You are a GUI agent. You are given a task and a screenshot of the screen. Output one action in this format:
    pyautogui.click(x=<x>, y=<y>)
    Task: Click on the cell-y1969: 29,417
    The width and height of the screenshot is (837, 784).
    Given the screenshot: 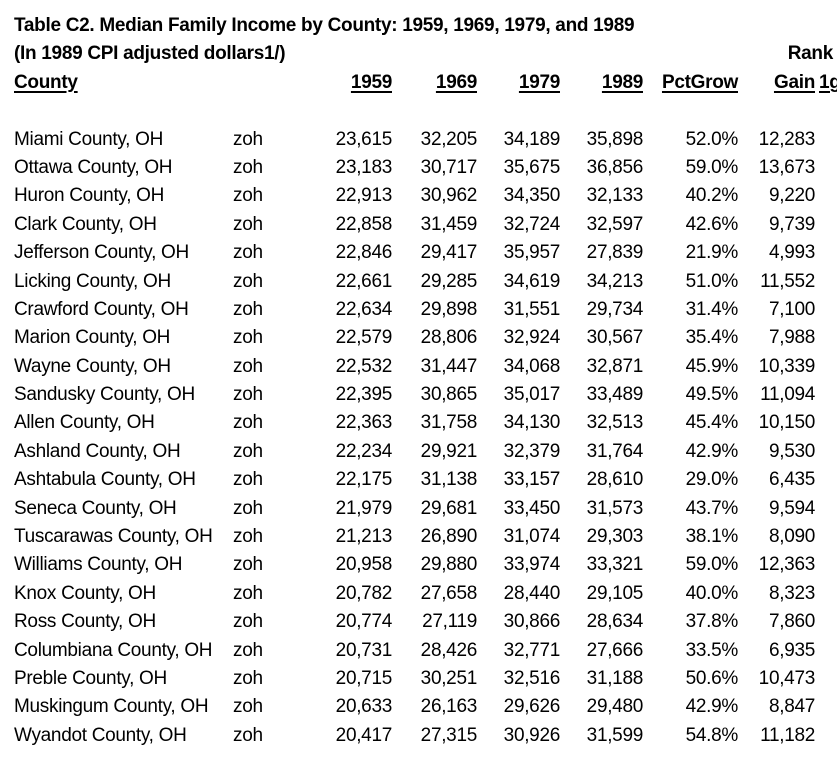 What is the action you would take?
    pyautogui.click(x=449, y=253)
    